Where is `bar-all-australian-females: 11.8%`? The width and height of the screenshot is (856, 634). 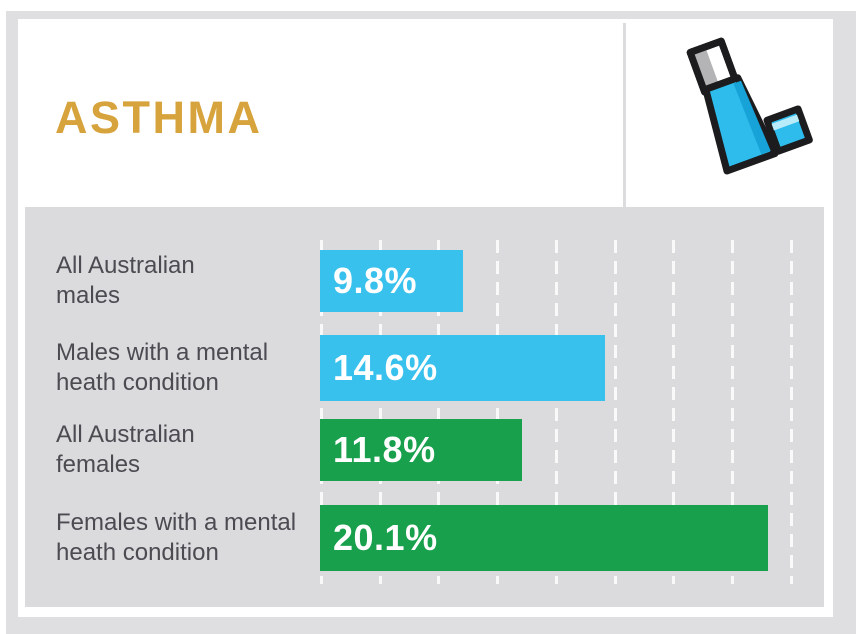 bar-all-australian-females: 11.8% is located at coordinates (421, 450).